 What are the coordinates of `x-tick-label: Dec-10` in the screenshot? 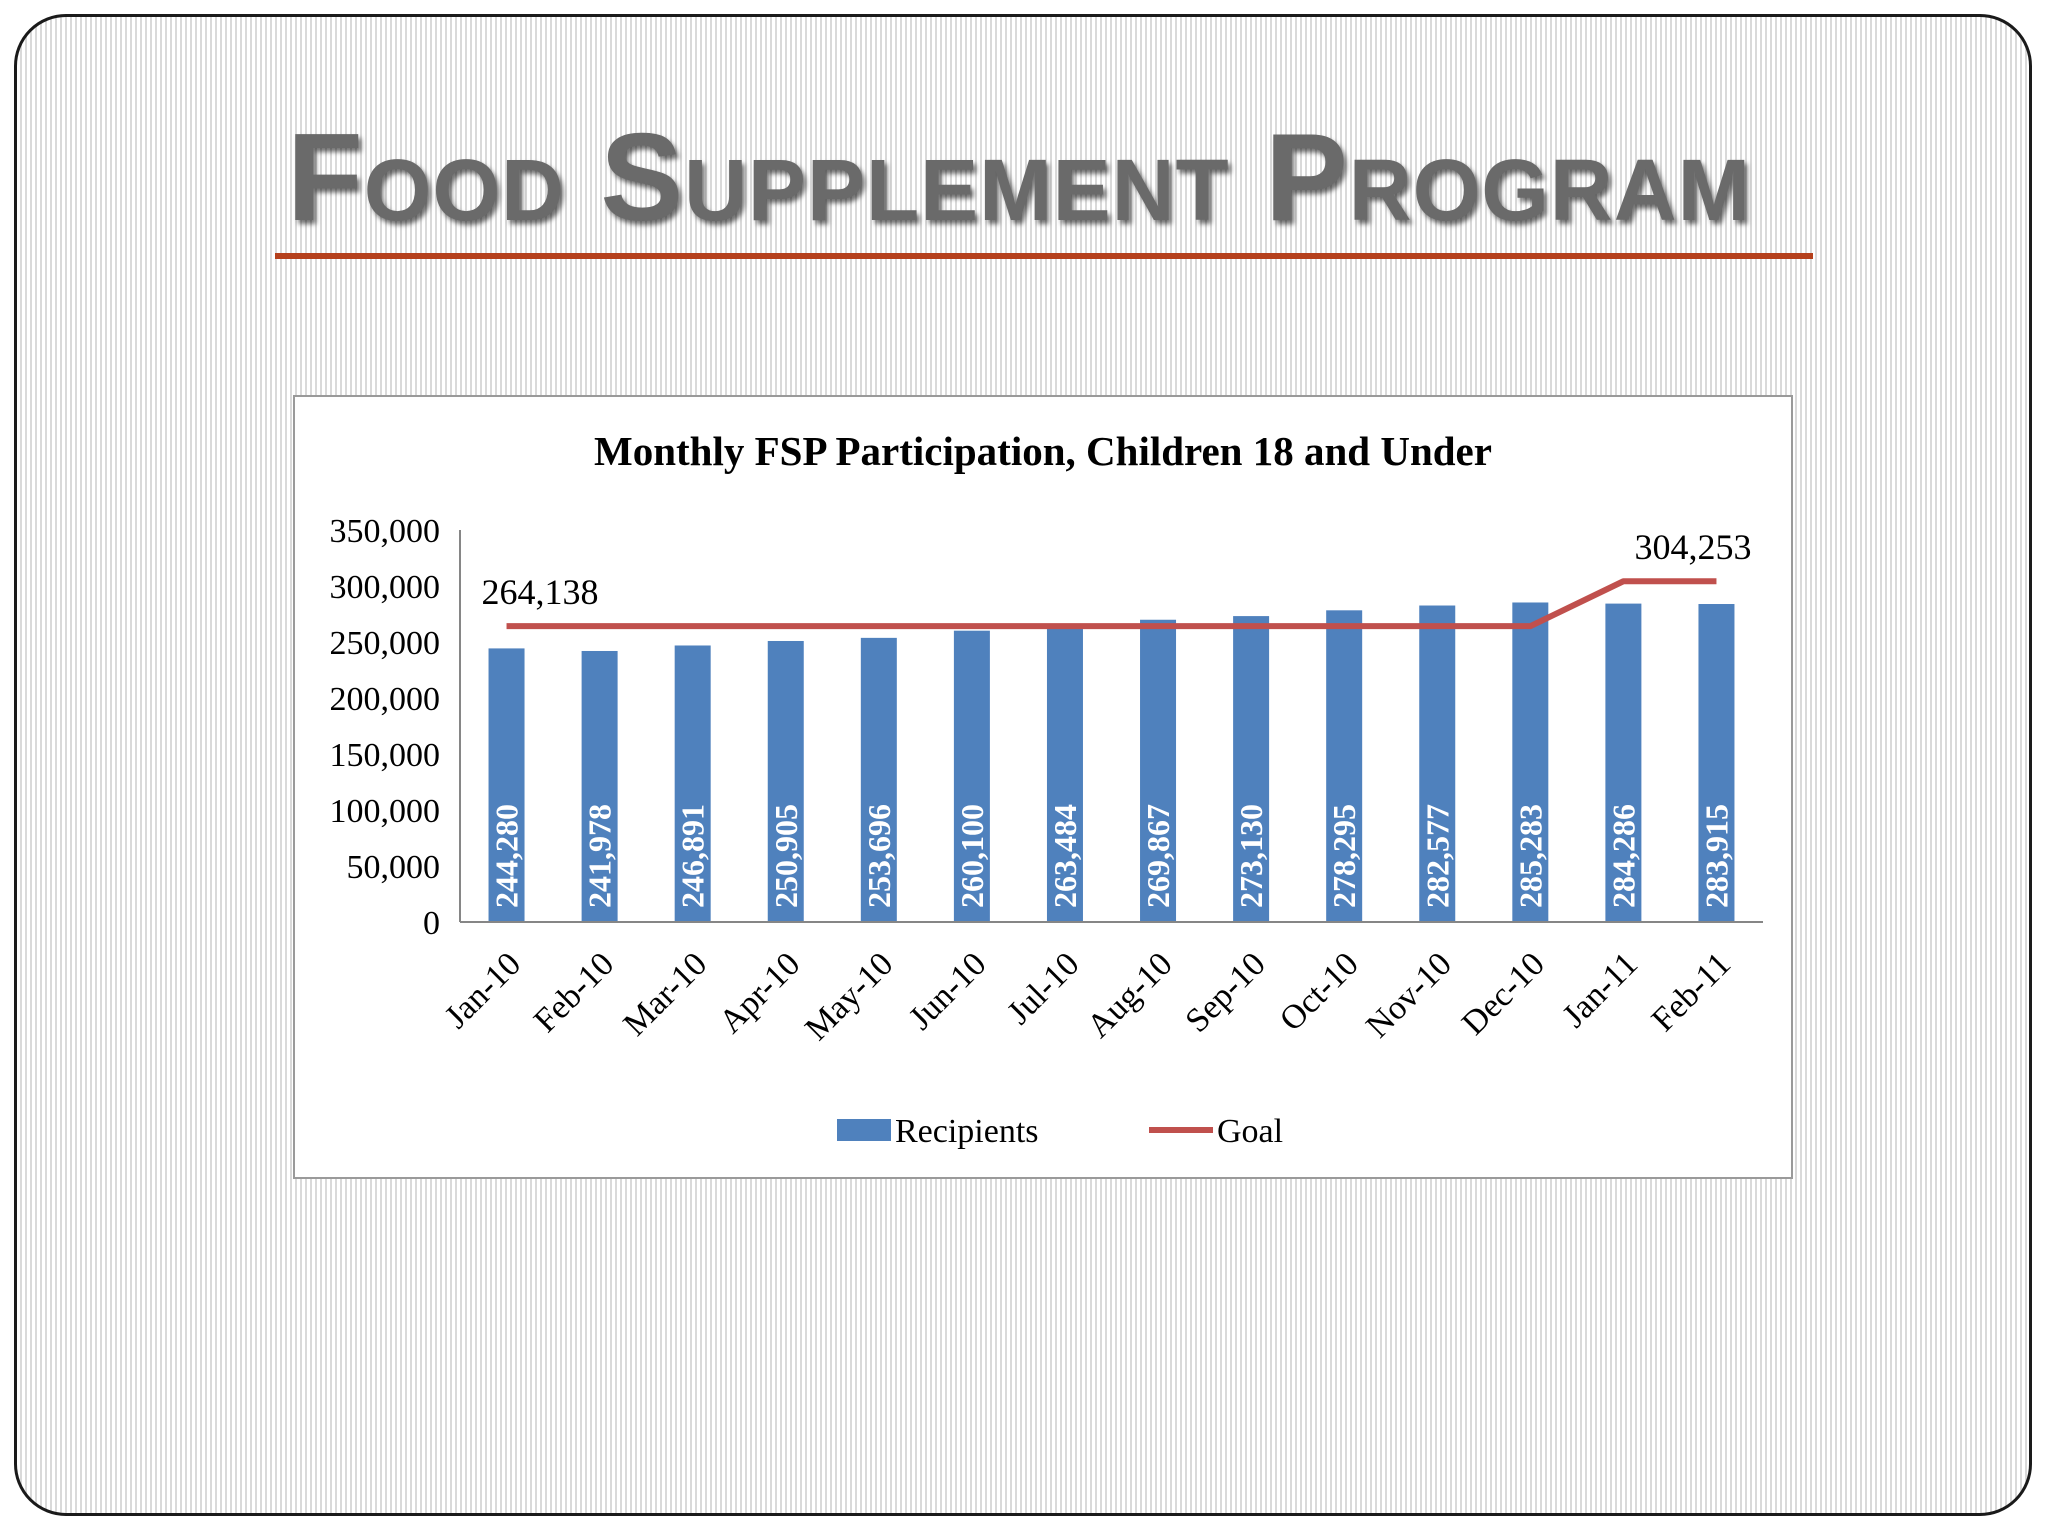 It's located at (1503, 993).